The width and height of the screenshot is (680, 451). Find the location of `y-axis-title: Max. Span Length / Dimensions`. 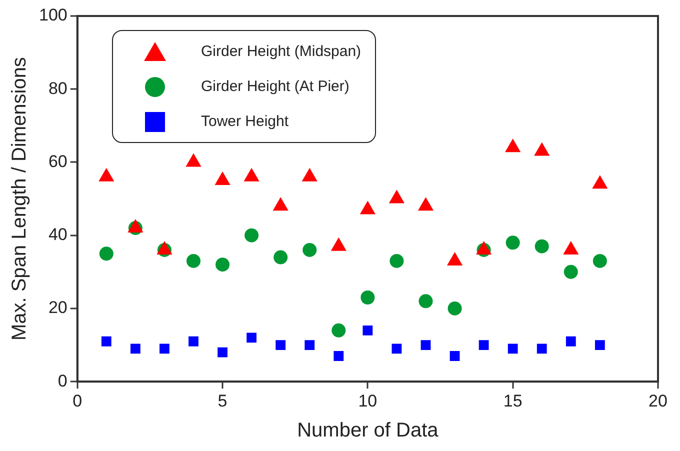

y-axis-title: Max. Span Length / Dimensions is located at coordinates (19, 199).